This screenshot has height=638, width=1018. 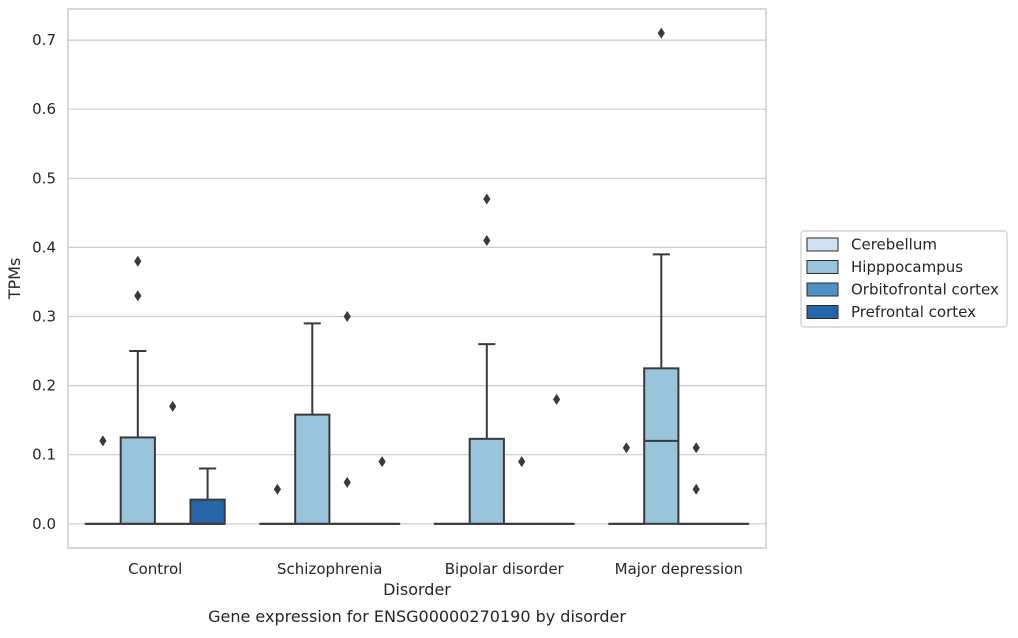 What do you see at coordinates (913, 312) in the screenshot?
I see `legend-label: Prefrontal cortex` at bounding box center [913, 312].